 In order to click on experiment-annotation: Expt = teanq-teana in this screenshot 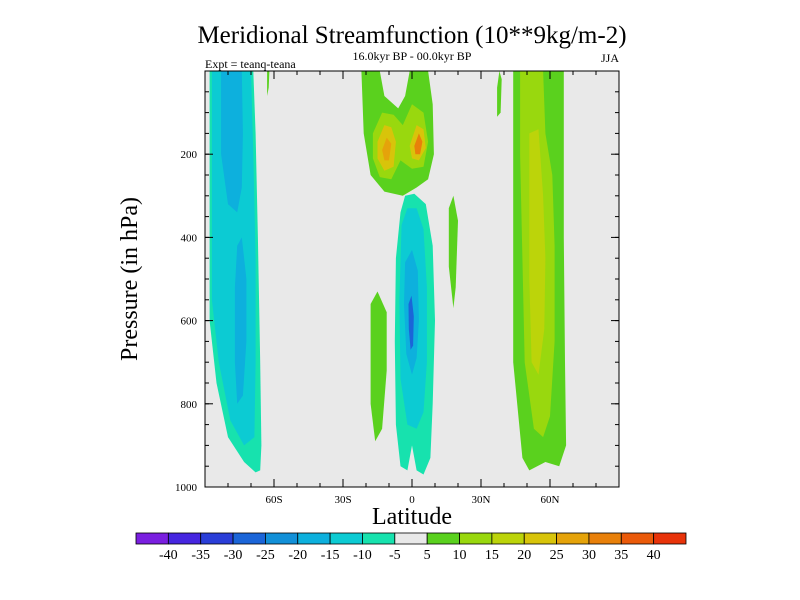, I will do `click(250, 64)`.